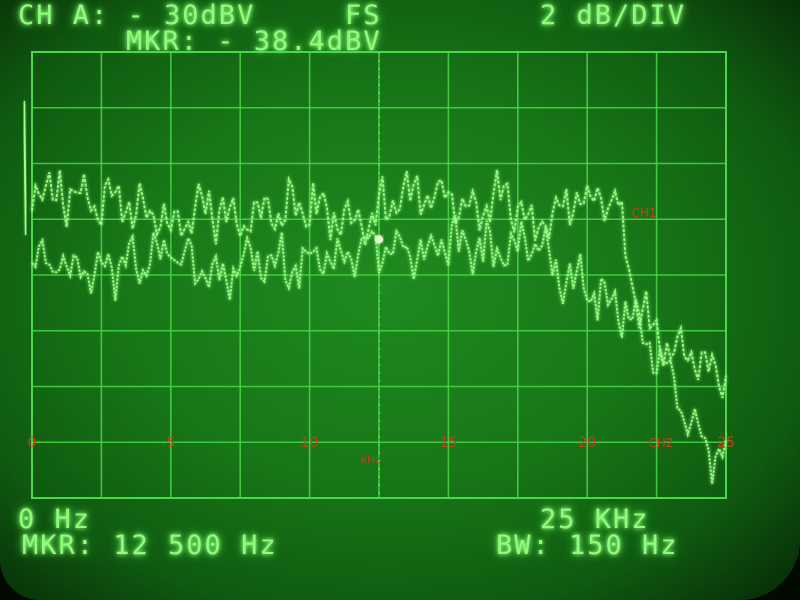 This screenshot has height=600, width=800. I want to click on x-tick-label: 25, so click(726, 443).